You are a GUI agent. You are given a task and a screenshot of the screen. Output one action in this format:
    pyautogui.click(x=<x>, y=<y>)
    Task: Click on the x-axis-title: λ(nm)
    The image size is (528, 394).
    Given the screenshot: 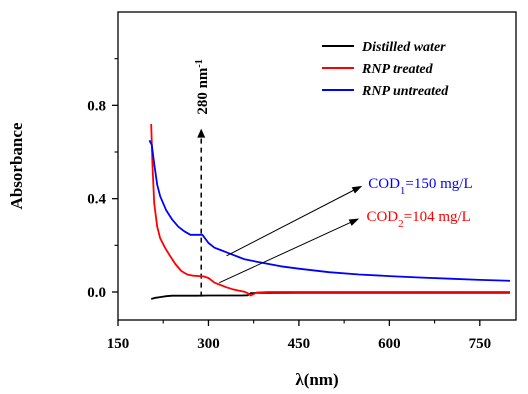 What is the action you would take?
    pyautogui.click(x=316, y=379)
    